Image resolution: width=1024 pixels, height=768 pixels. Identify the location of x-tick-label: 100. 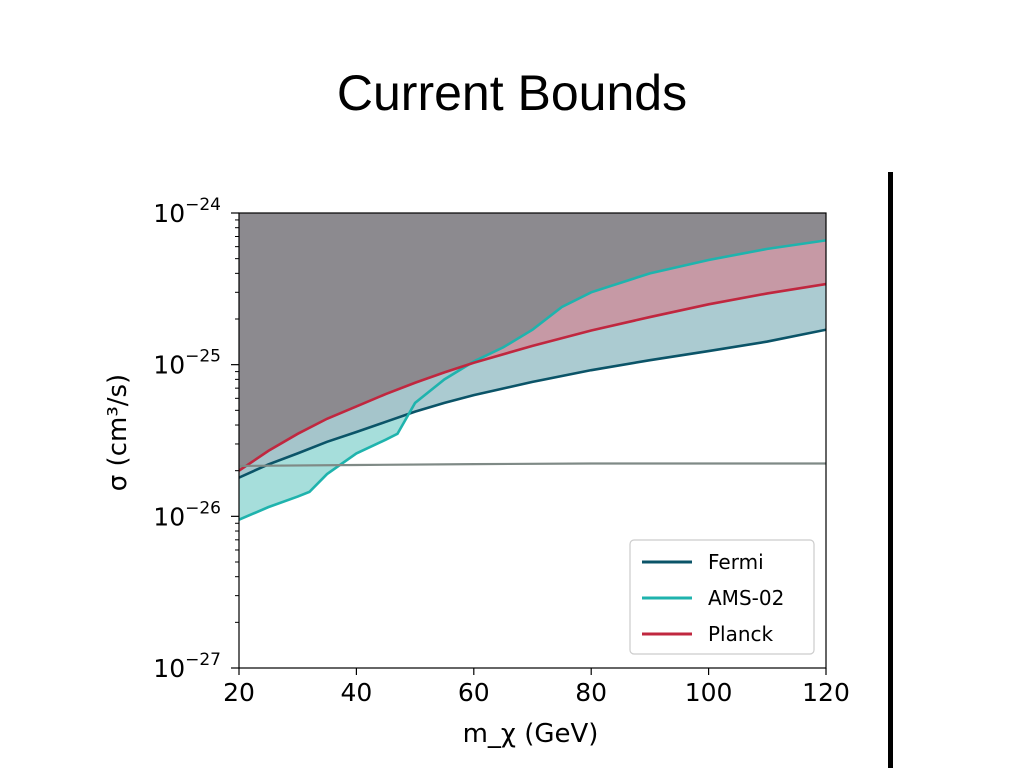
(709, 692).